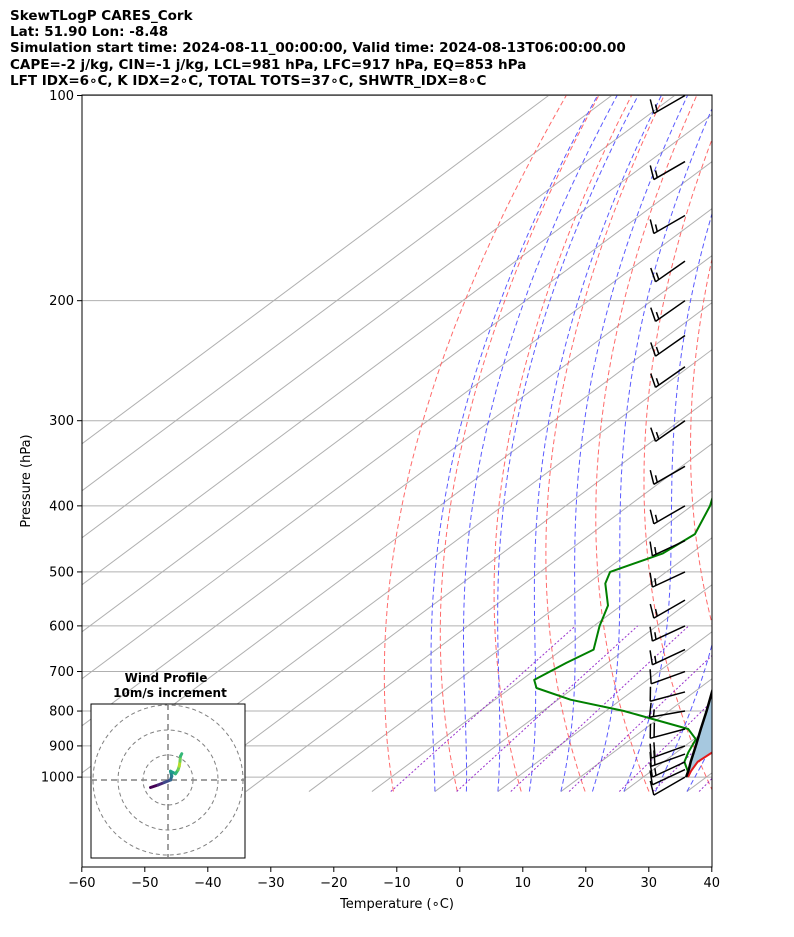  I want to click on y-tick-label: 600, so click(61, 626).